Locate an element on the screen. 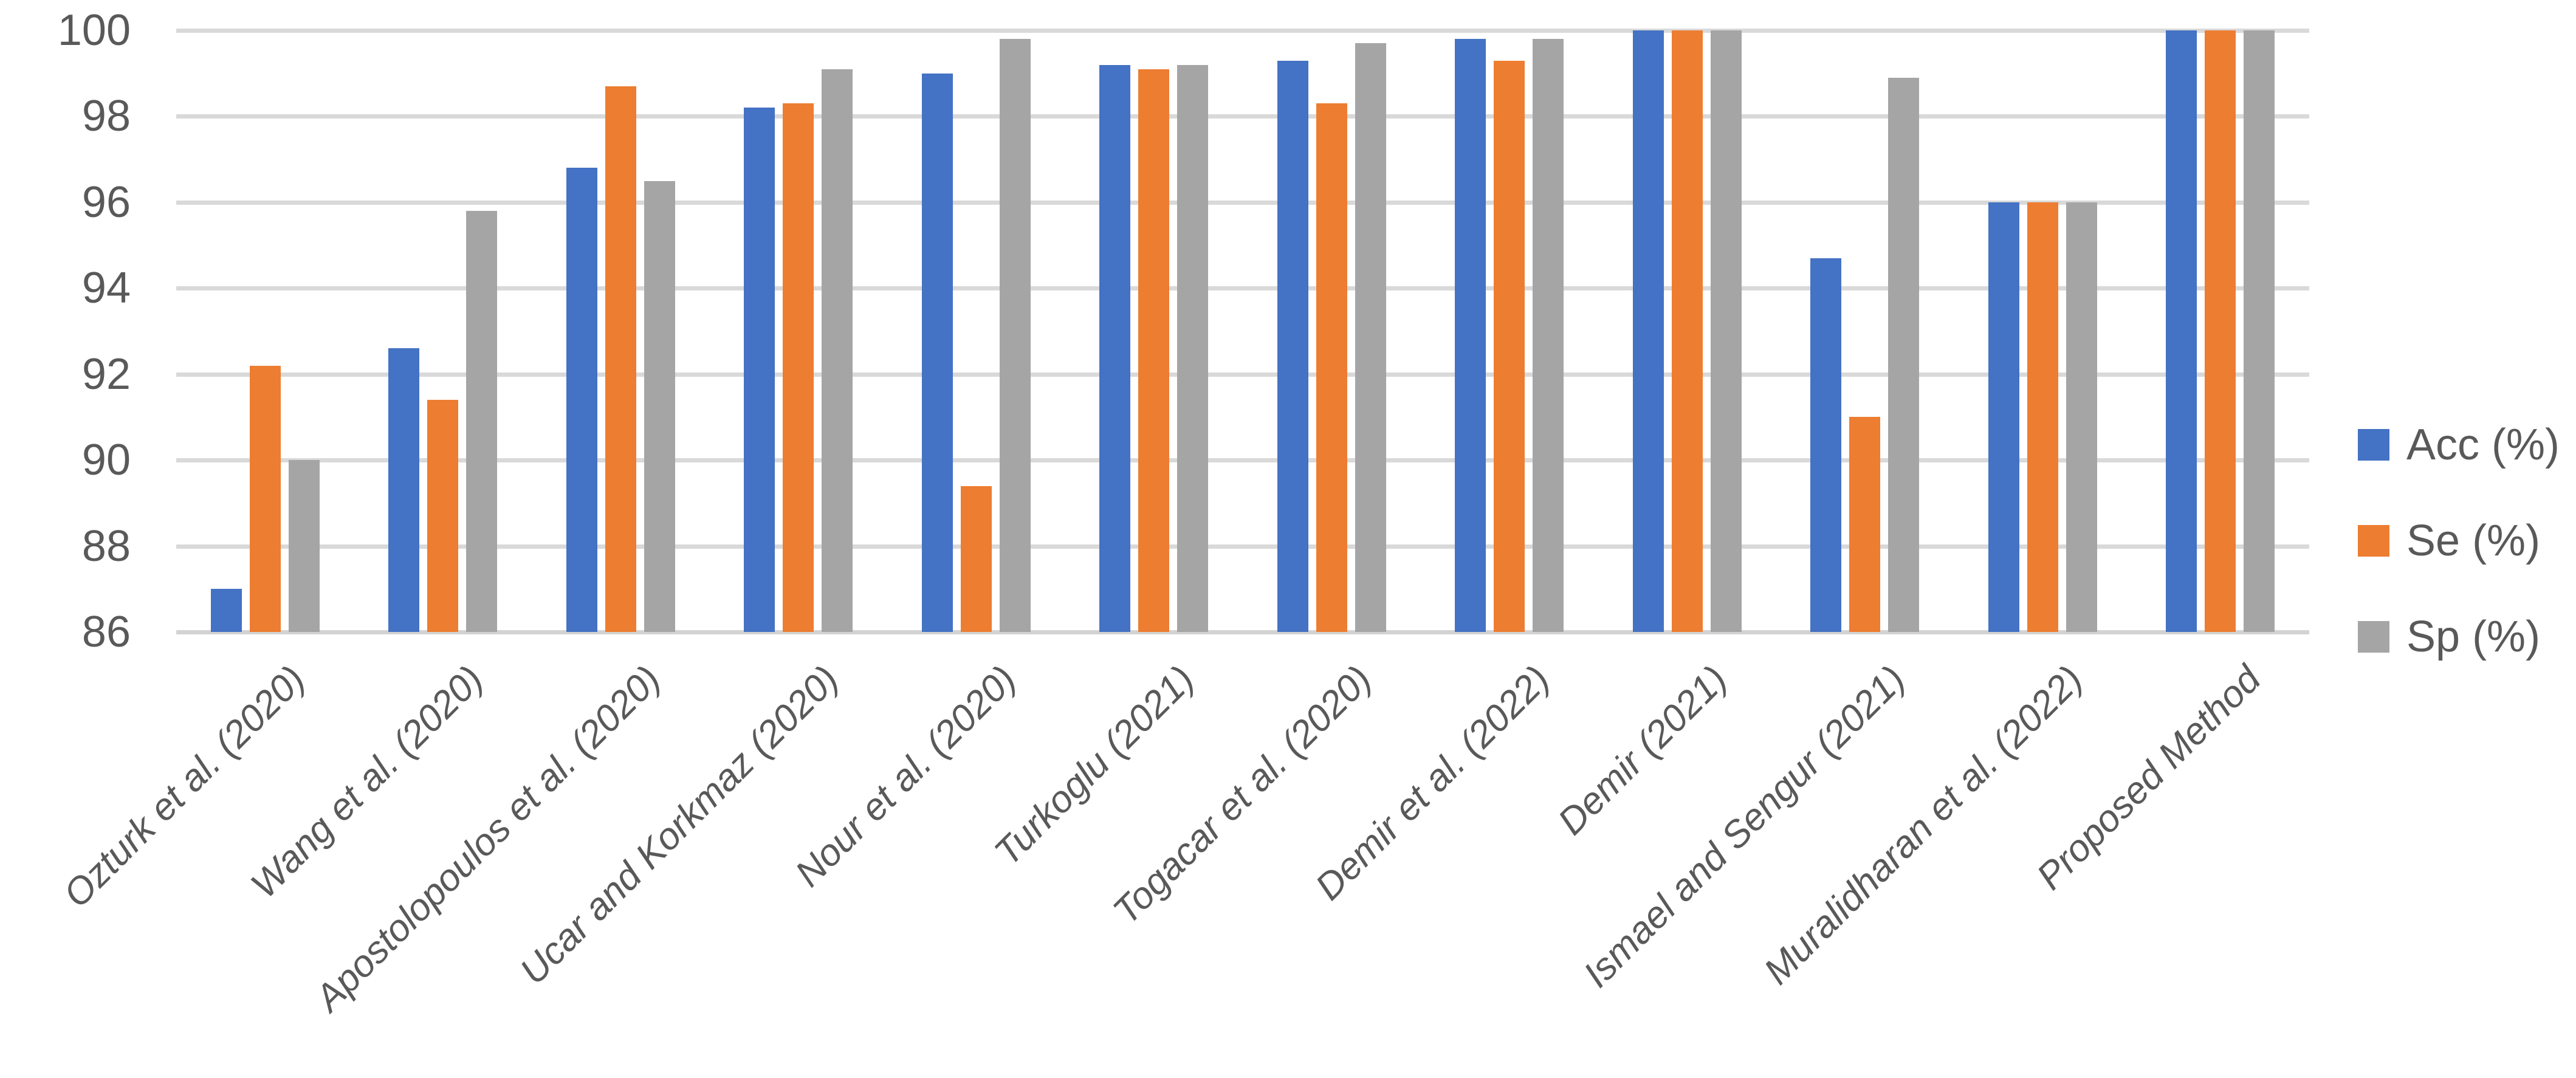 The image size is (2576, 1078). x-tick-label: Ucar and Korkmaz (2020) is located at coordinates (679, 825).